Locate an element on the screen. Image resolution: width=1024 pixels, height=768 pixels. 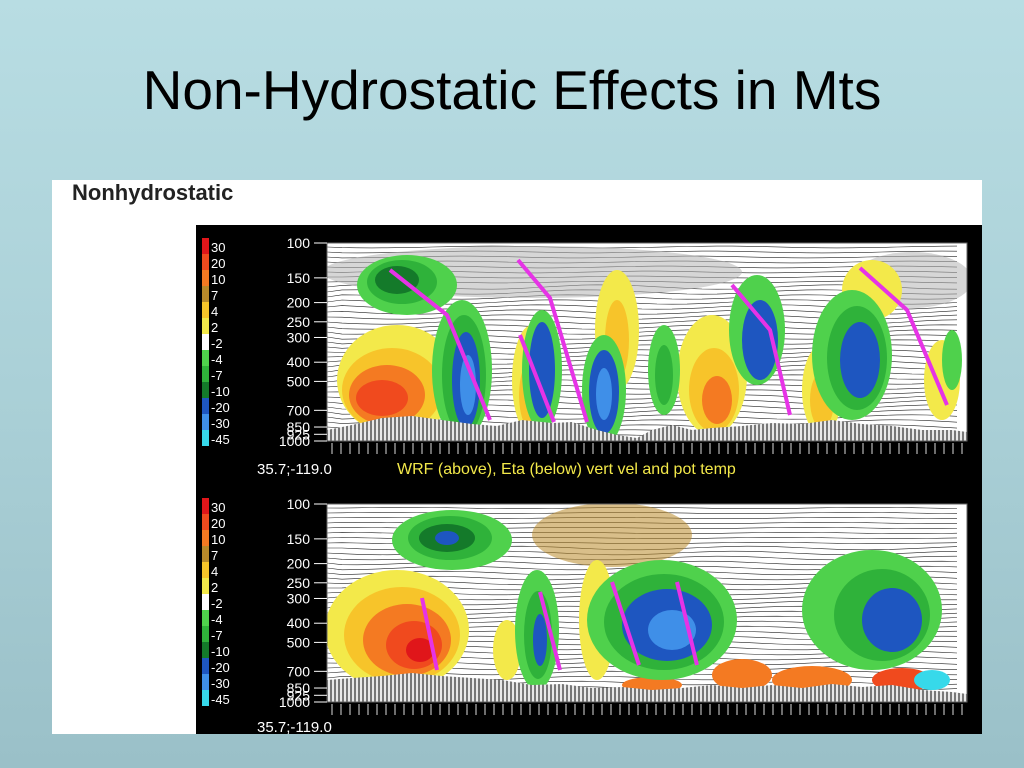
slide-title: Non-Hydrostatic Effects in Mts is located at coordinates (512, 90).